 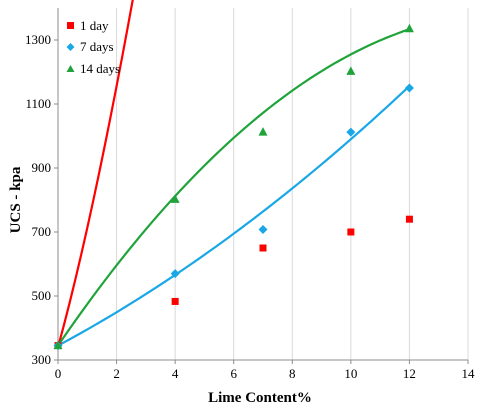 What do you see at coordinates (42, 167) in the screenshot?
I see `y-tick-label-900: 900` at bounding box center [42, 167].